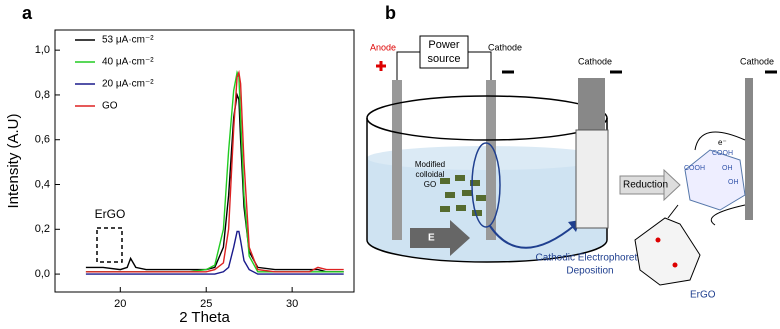 The width and height of the screenshot is (780, 329). I want to click on highlight, so click(486, 185).